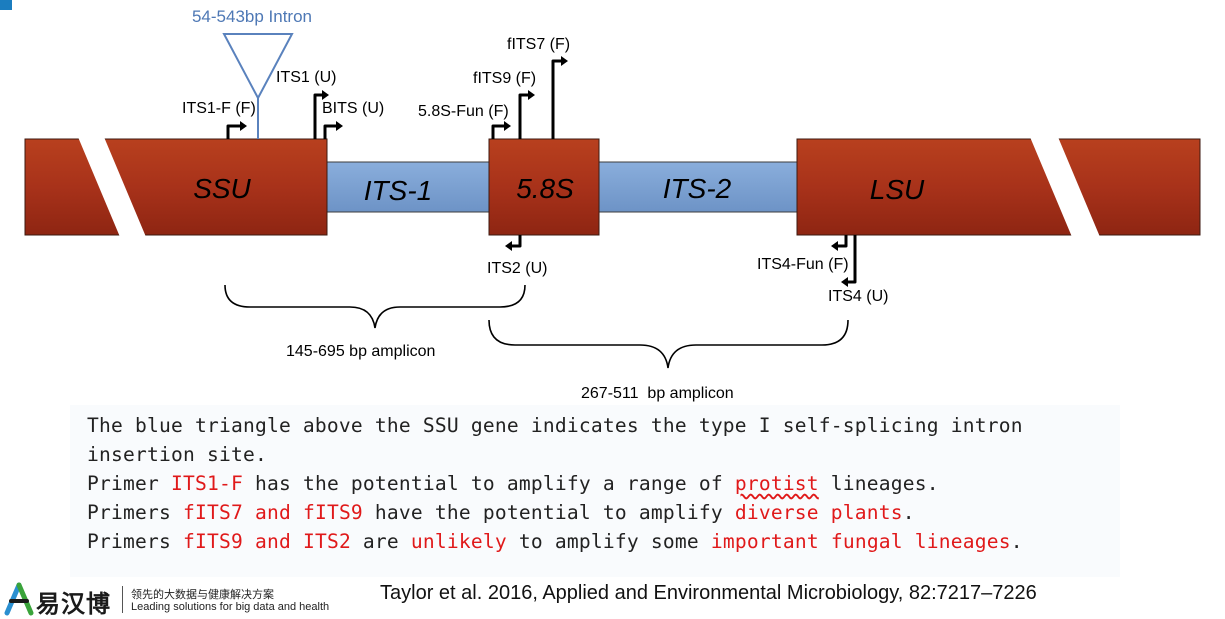  What do you see at coordinates (19, 599) in the screenshot?
I see `company-logo-icon` at bounding box center [19, 599].